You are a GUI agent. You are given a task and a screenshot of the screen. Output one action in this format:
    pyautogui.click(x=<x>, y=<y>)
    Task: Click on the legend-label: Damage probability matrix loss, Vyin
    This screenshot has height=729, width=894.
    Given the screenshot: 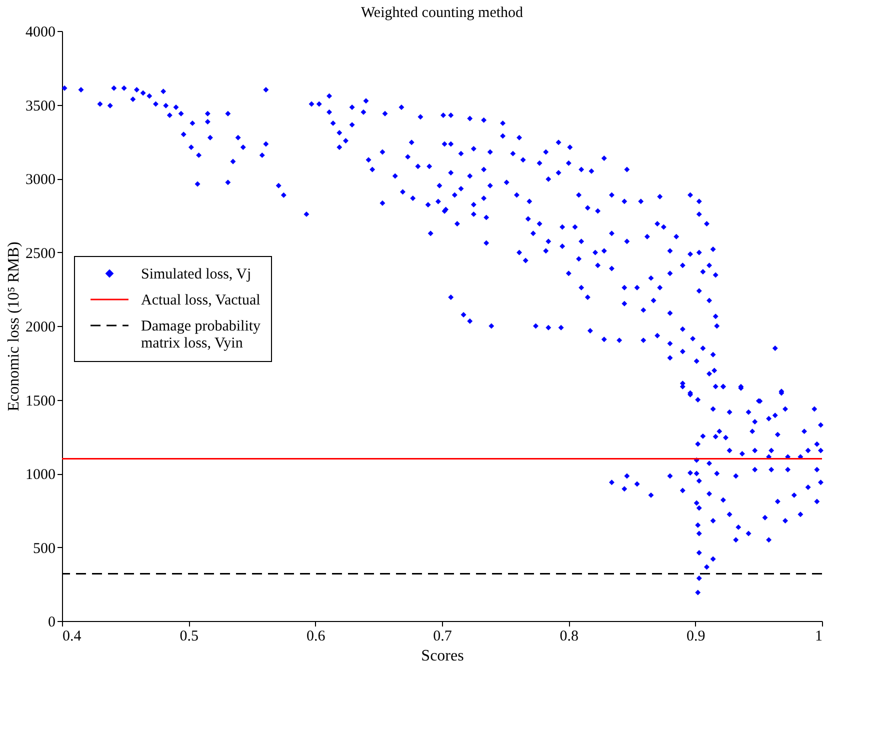 What is the action you would take?
    pyautogui.click(x=201, y=335)
    